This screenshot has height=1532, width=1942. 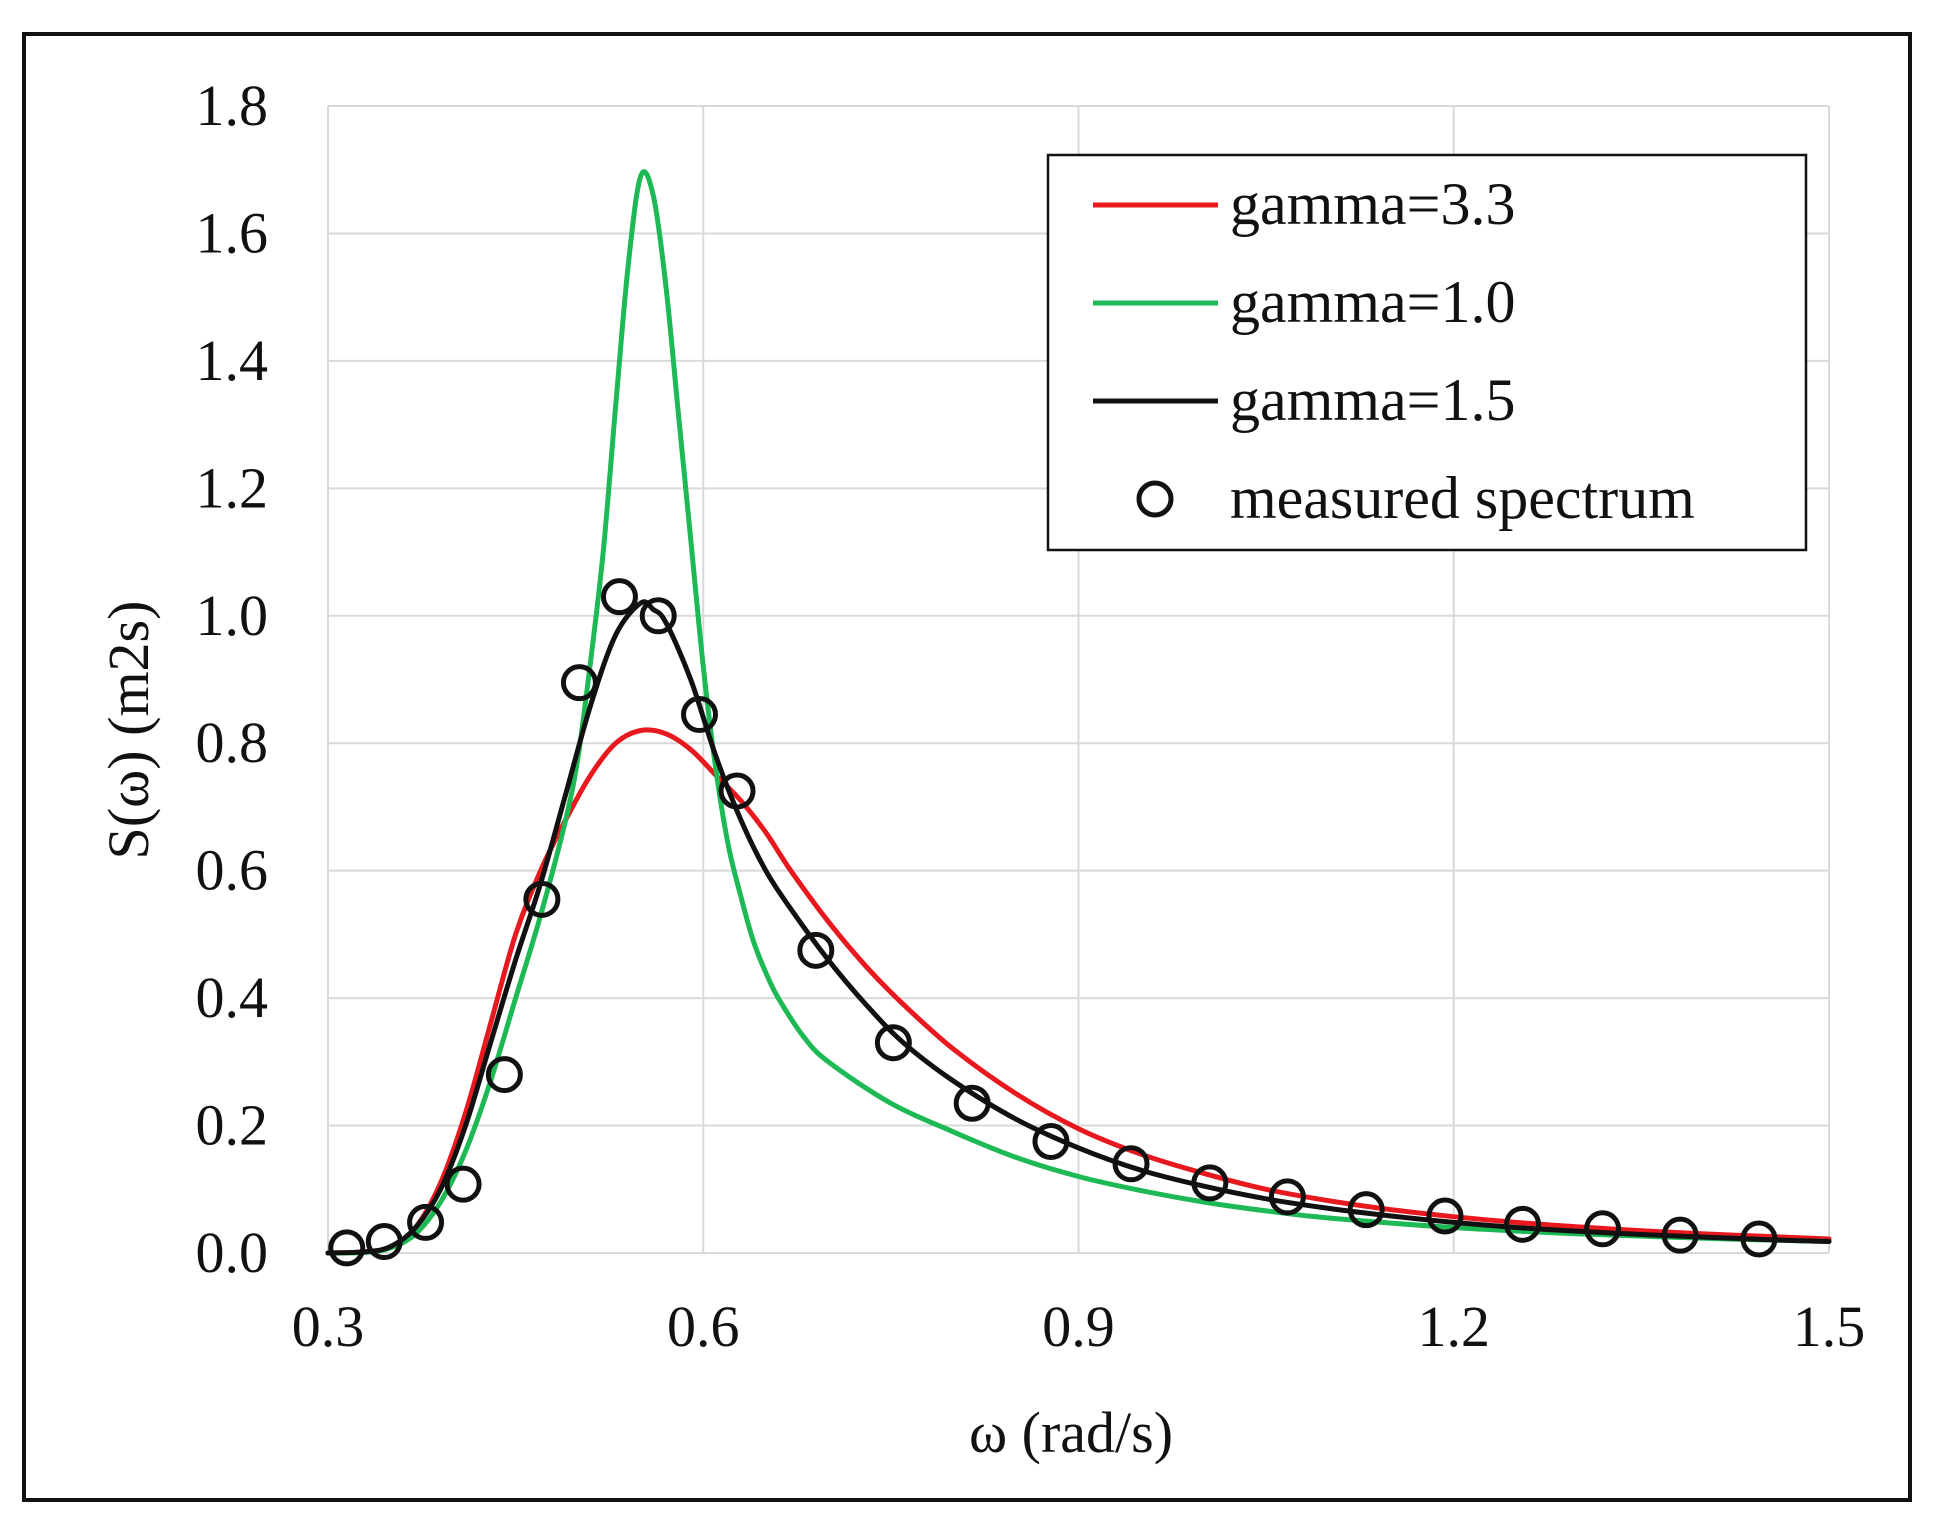 I want to click on y-tick-label: 0.6, so click(x=232, y=870).